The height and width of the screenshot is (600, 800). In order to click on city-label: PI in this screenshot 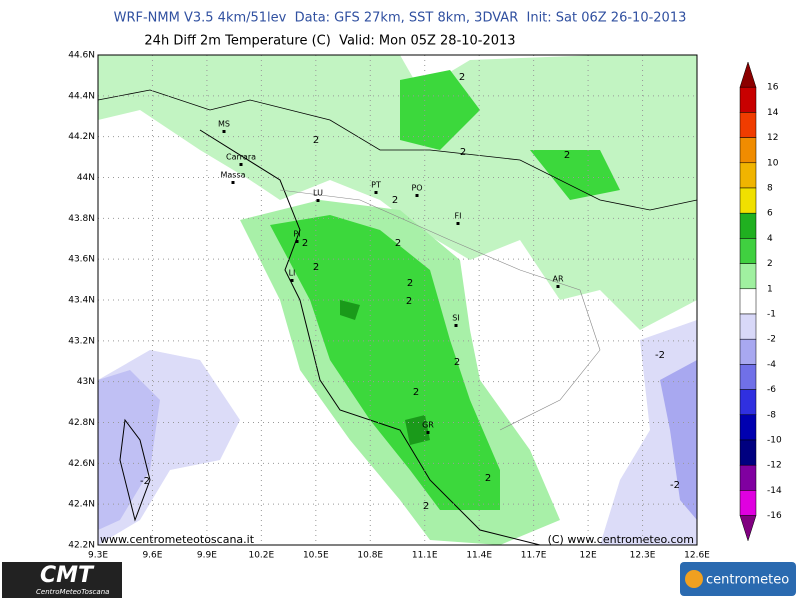, I will do `click(296, 234)`.